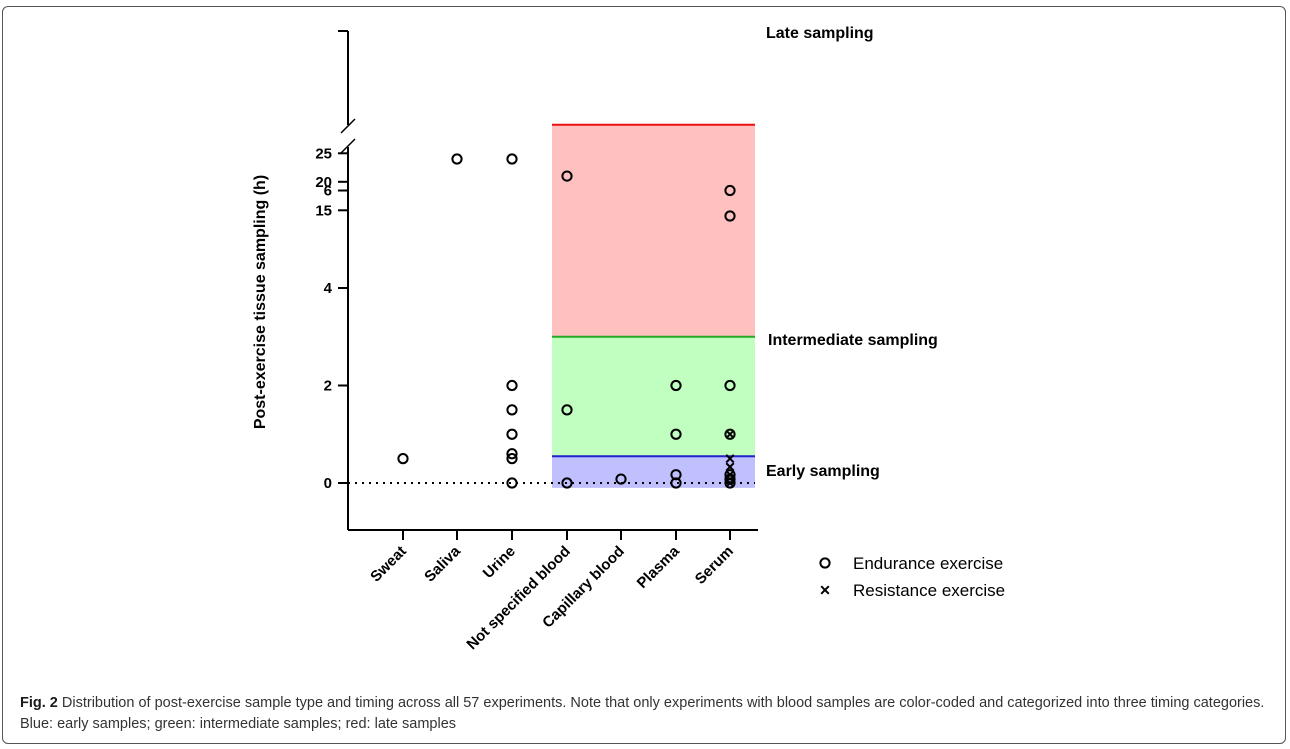 This screenshot has height=749, width=1290. I want to click on legend-item-1: Resistance exercise, so click(912, 590).